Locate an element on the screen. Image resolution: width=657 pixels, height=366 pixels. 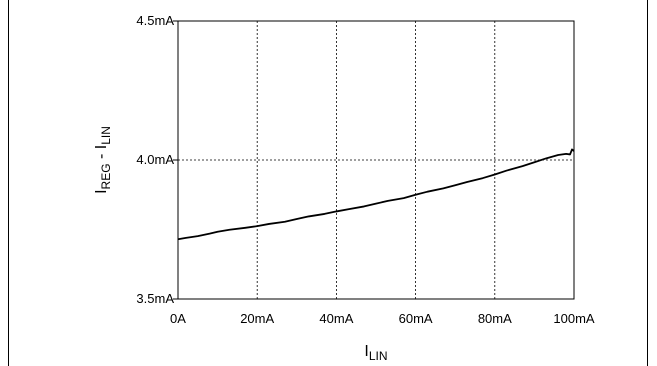
y-axis-title: IREG - ILIN is located at coordinates (103, 160).